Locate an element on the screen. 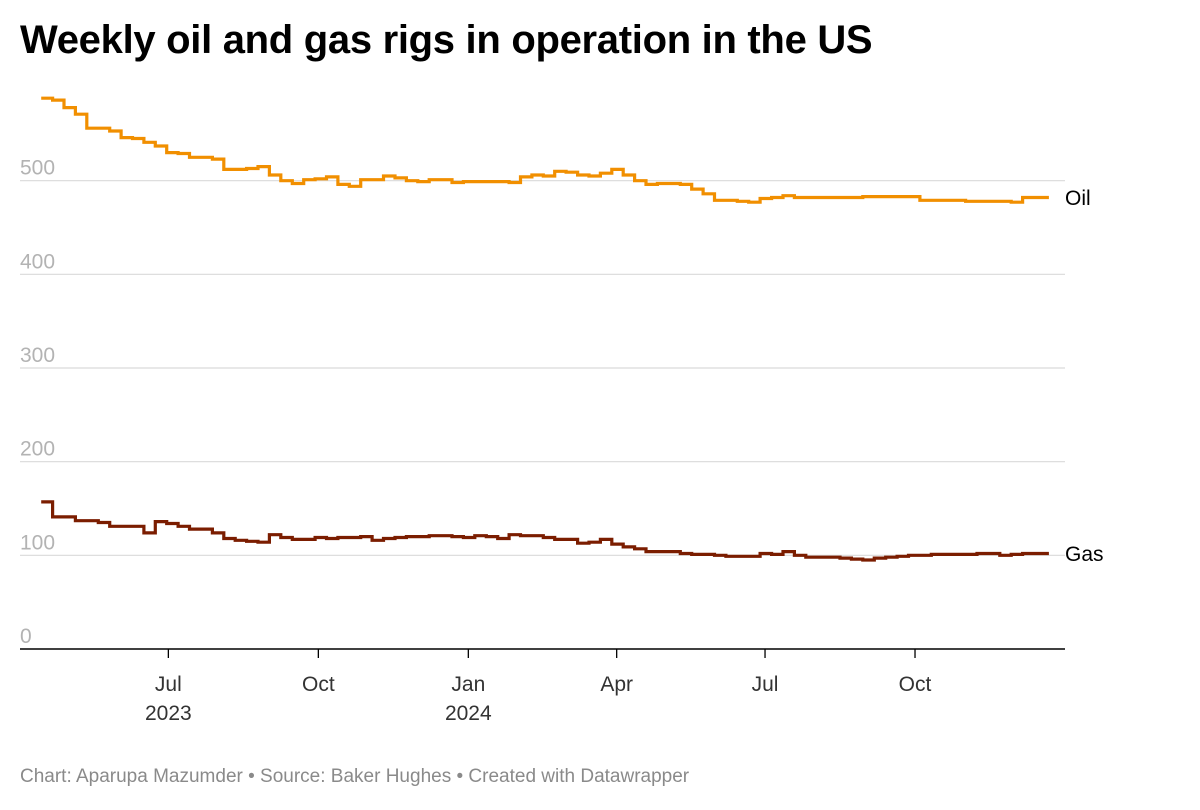  y-tick-label: 100 is located at coordinates (37, 542).